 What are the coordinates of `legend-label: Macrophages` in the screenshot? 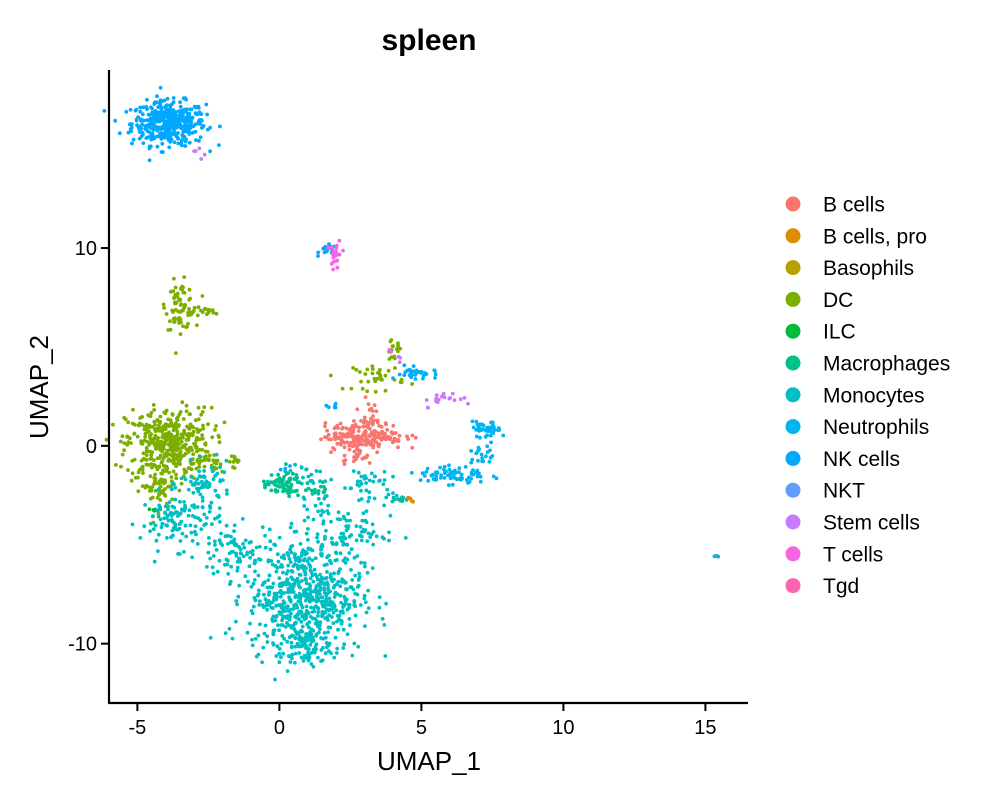 It's located at (886, 364).